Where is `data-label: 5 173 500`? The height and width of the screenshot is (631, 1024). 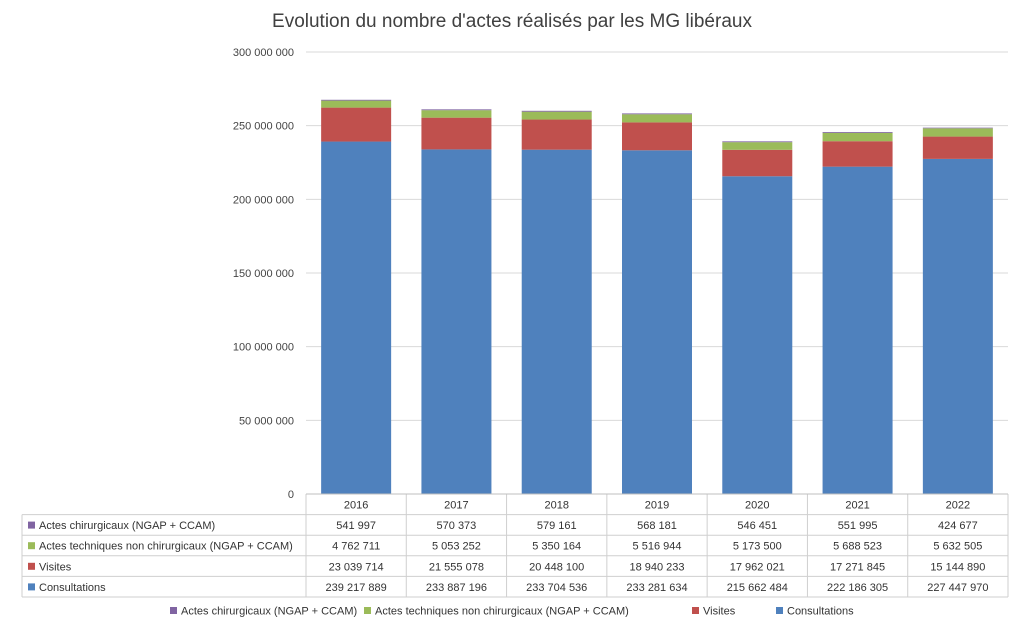
data-label: 5 173 500 is located at coordinates (757, 547).